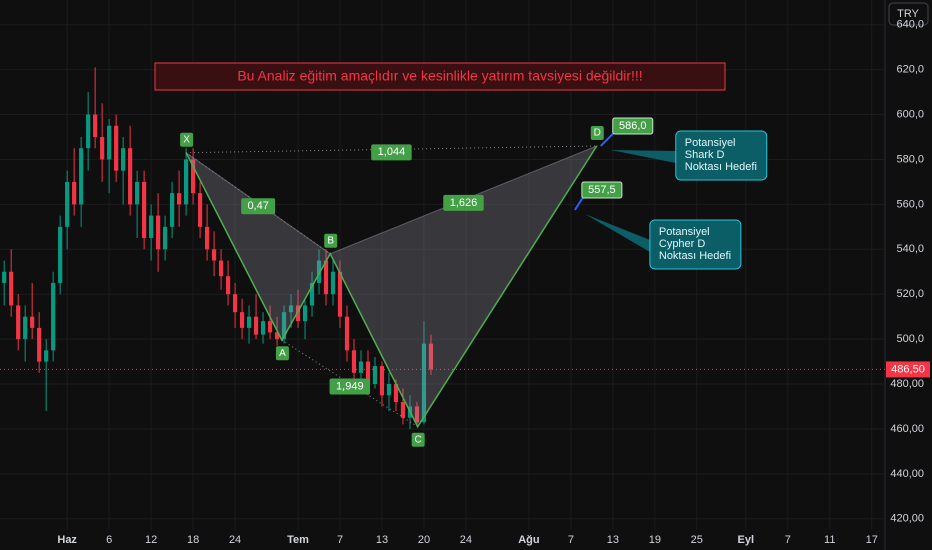 The image size is (932, 550). I want to click on y-tick-label: 540,0, so click(910, 249).